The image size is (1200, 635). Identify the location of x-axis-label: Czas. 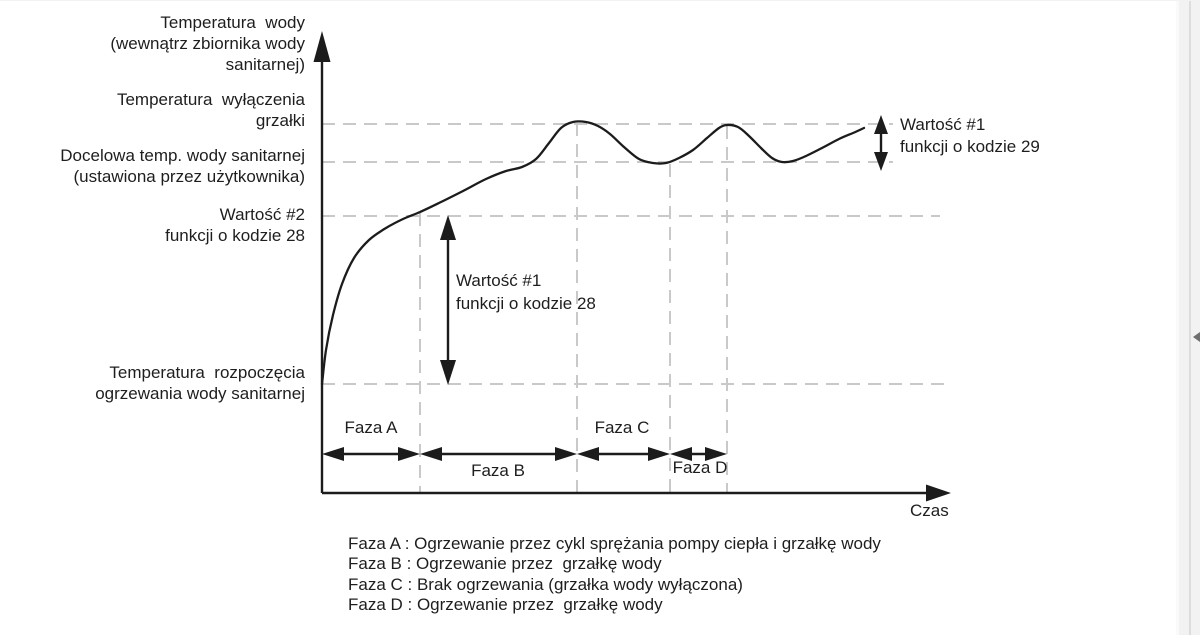
(929, 510).